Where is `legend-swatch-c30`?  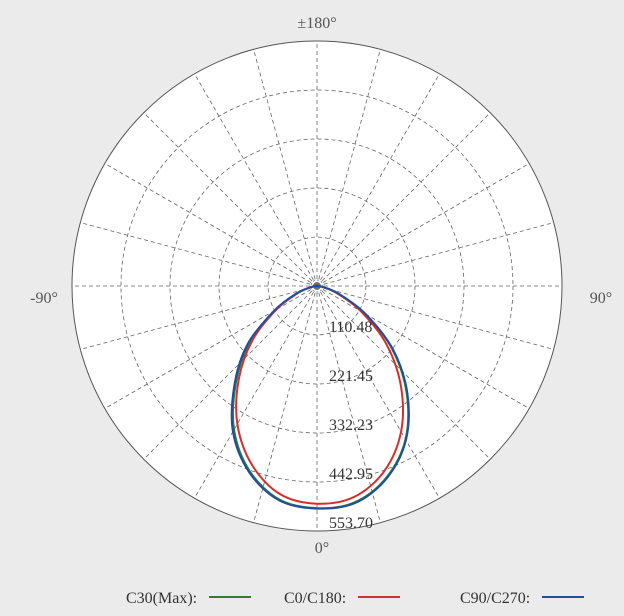
legend-swatch-c30 is located at coordinates (230, 597).